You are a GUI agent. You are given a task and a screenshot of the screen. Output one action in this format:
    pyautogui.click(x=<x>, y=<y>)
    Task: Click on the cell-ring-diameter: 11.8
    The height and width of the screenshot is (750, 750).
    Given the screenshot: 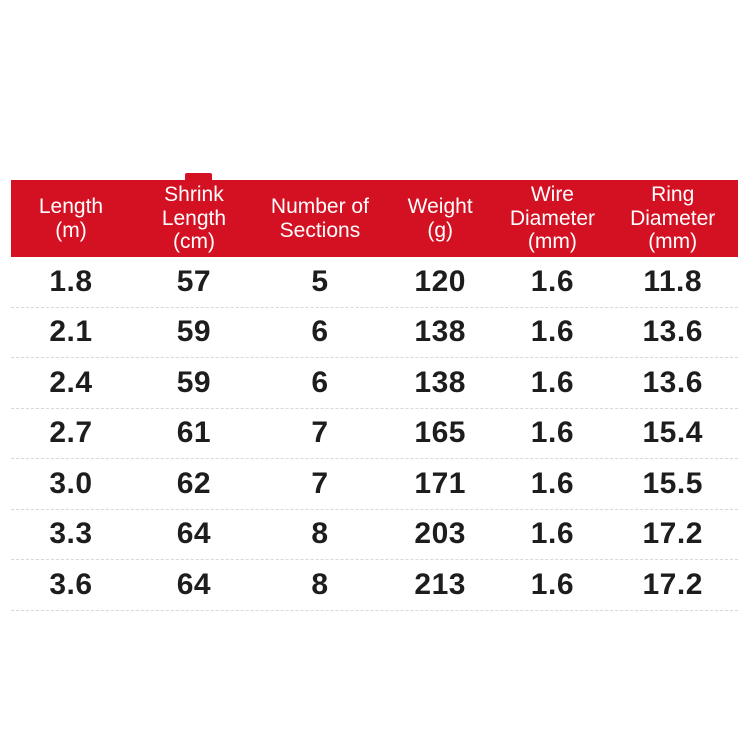 What is the action you would take?
    pyautogui.click(x=673, y=281)
    